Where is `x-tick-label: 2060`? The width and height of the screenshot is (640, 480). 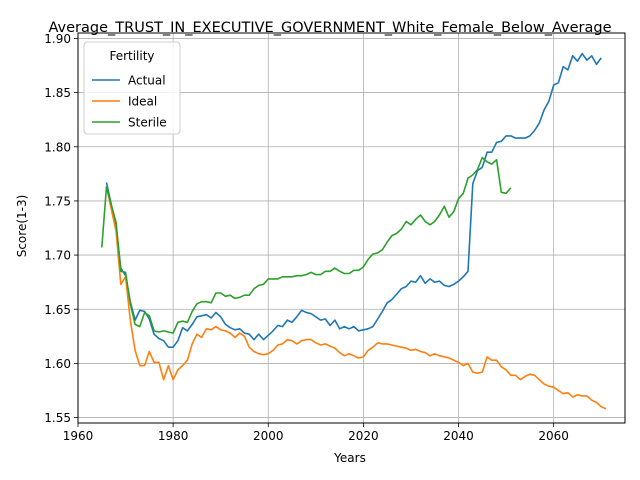 x-tick-label: 2060 is located at coordinates (553, 436).